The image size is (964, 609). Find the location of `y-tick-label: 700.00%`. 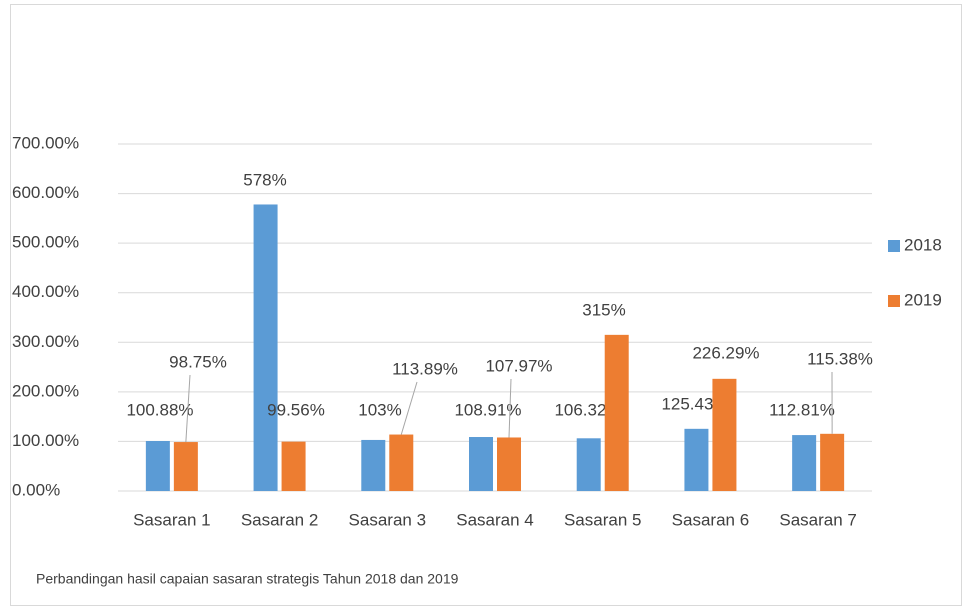

y-tick-label: 700.00% is located at coordinates (45, 142).